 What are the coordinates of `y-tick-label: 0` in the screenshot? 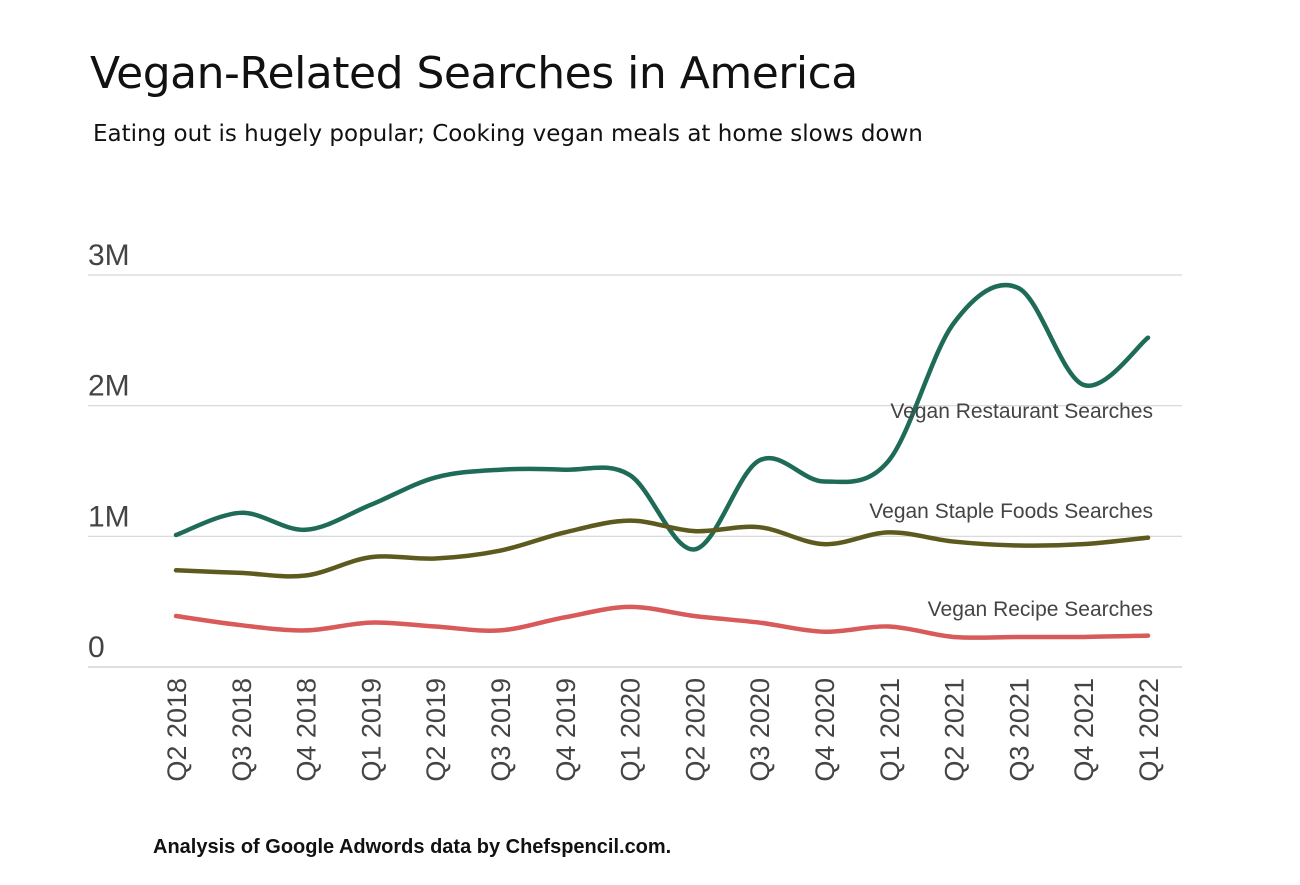 It's located at (96, 647).